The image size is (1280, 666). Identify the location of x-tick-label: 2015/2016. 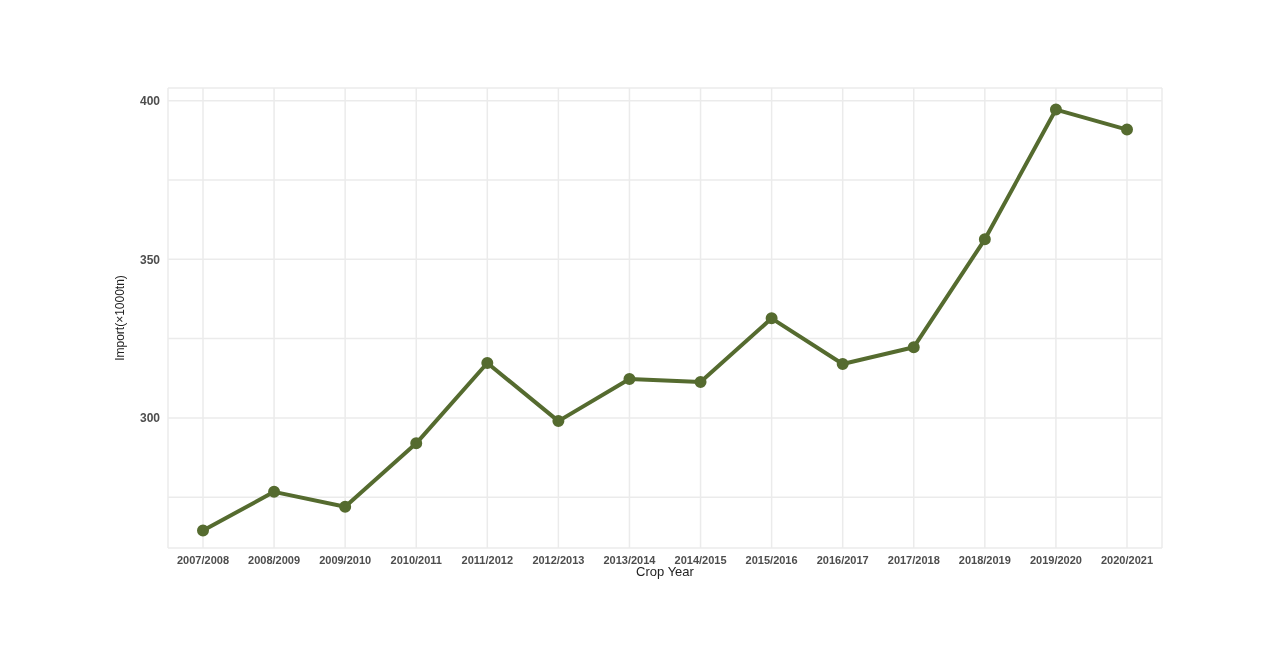
(771, 559).